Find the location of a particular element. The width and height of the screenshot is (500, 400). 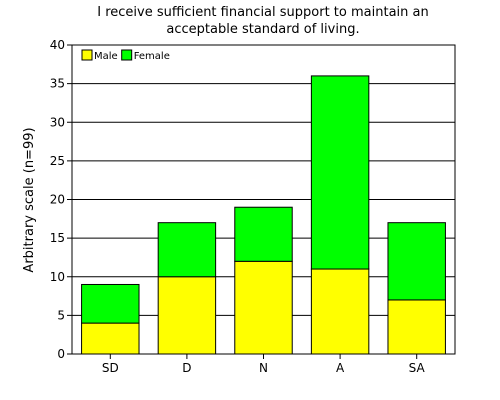

y-tick-label-4: 20 is located at coordinates (57, 200).